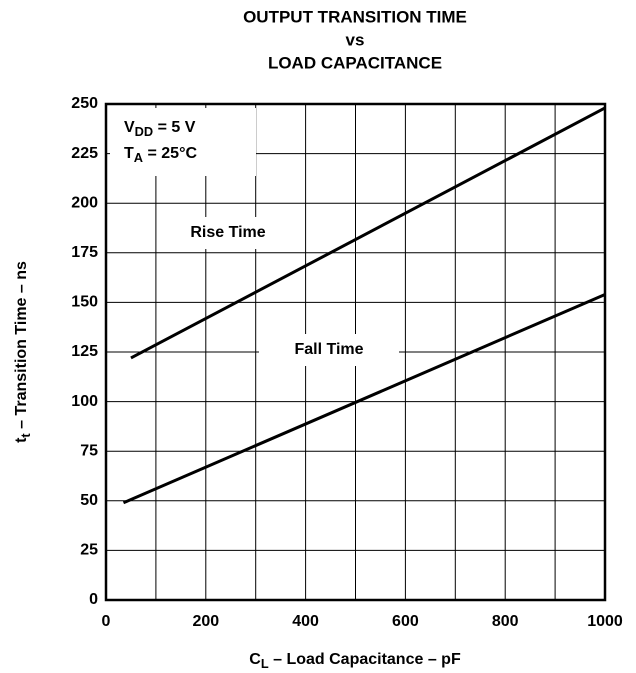 The width and height of the screenshot is (636, 673). I want to click on x-tick-label: 0, so click(106, 621).